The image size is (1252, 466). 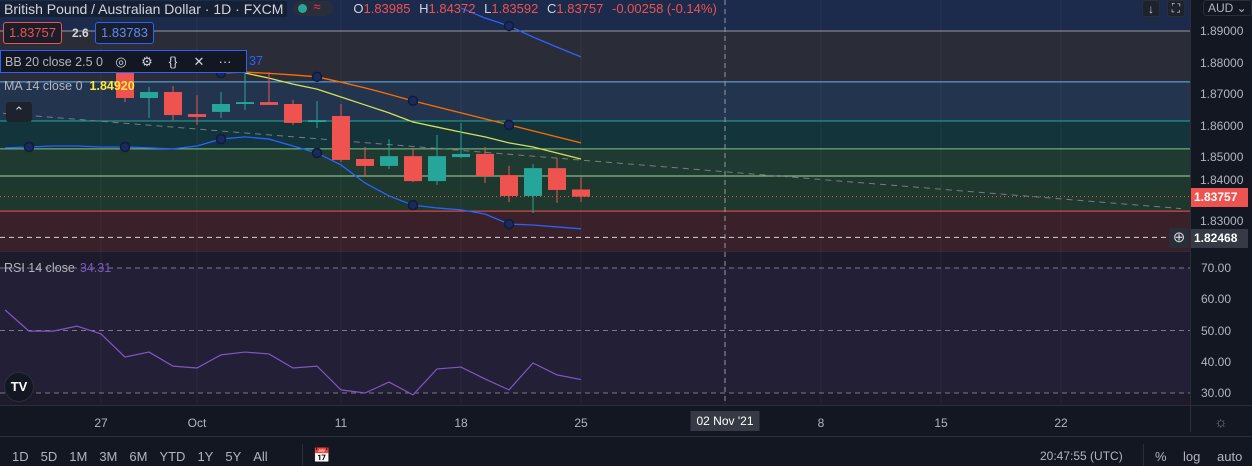 I want to click on eye-icon: ◎, so click(x=121, y=61).